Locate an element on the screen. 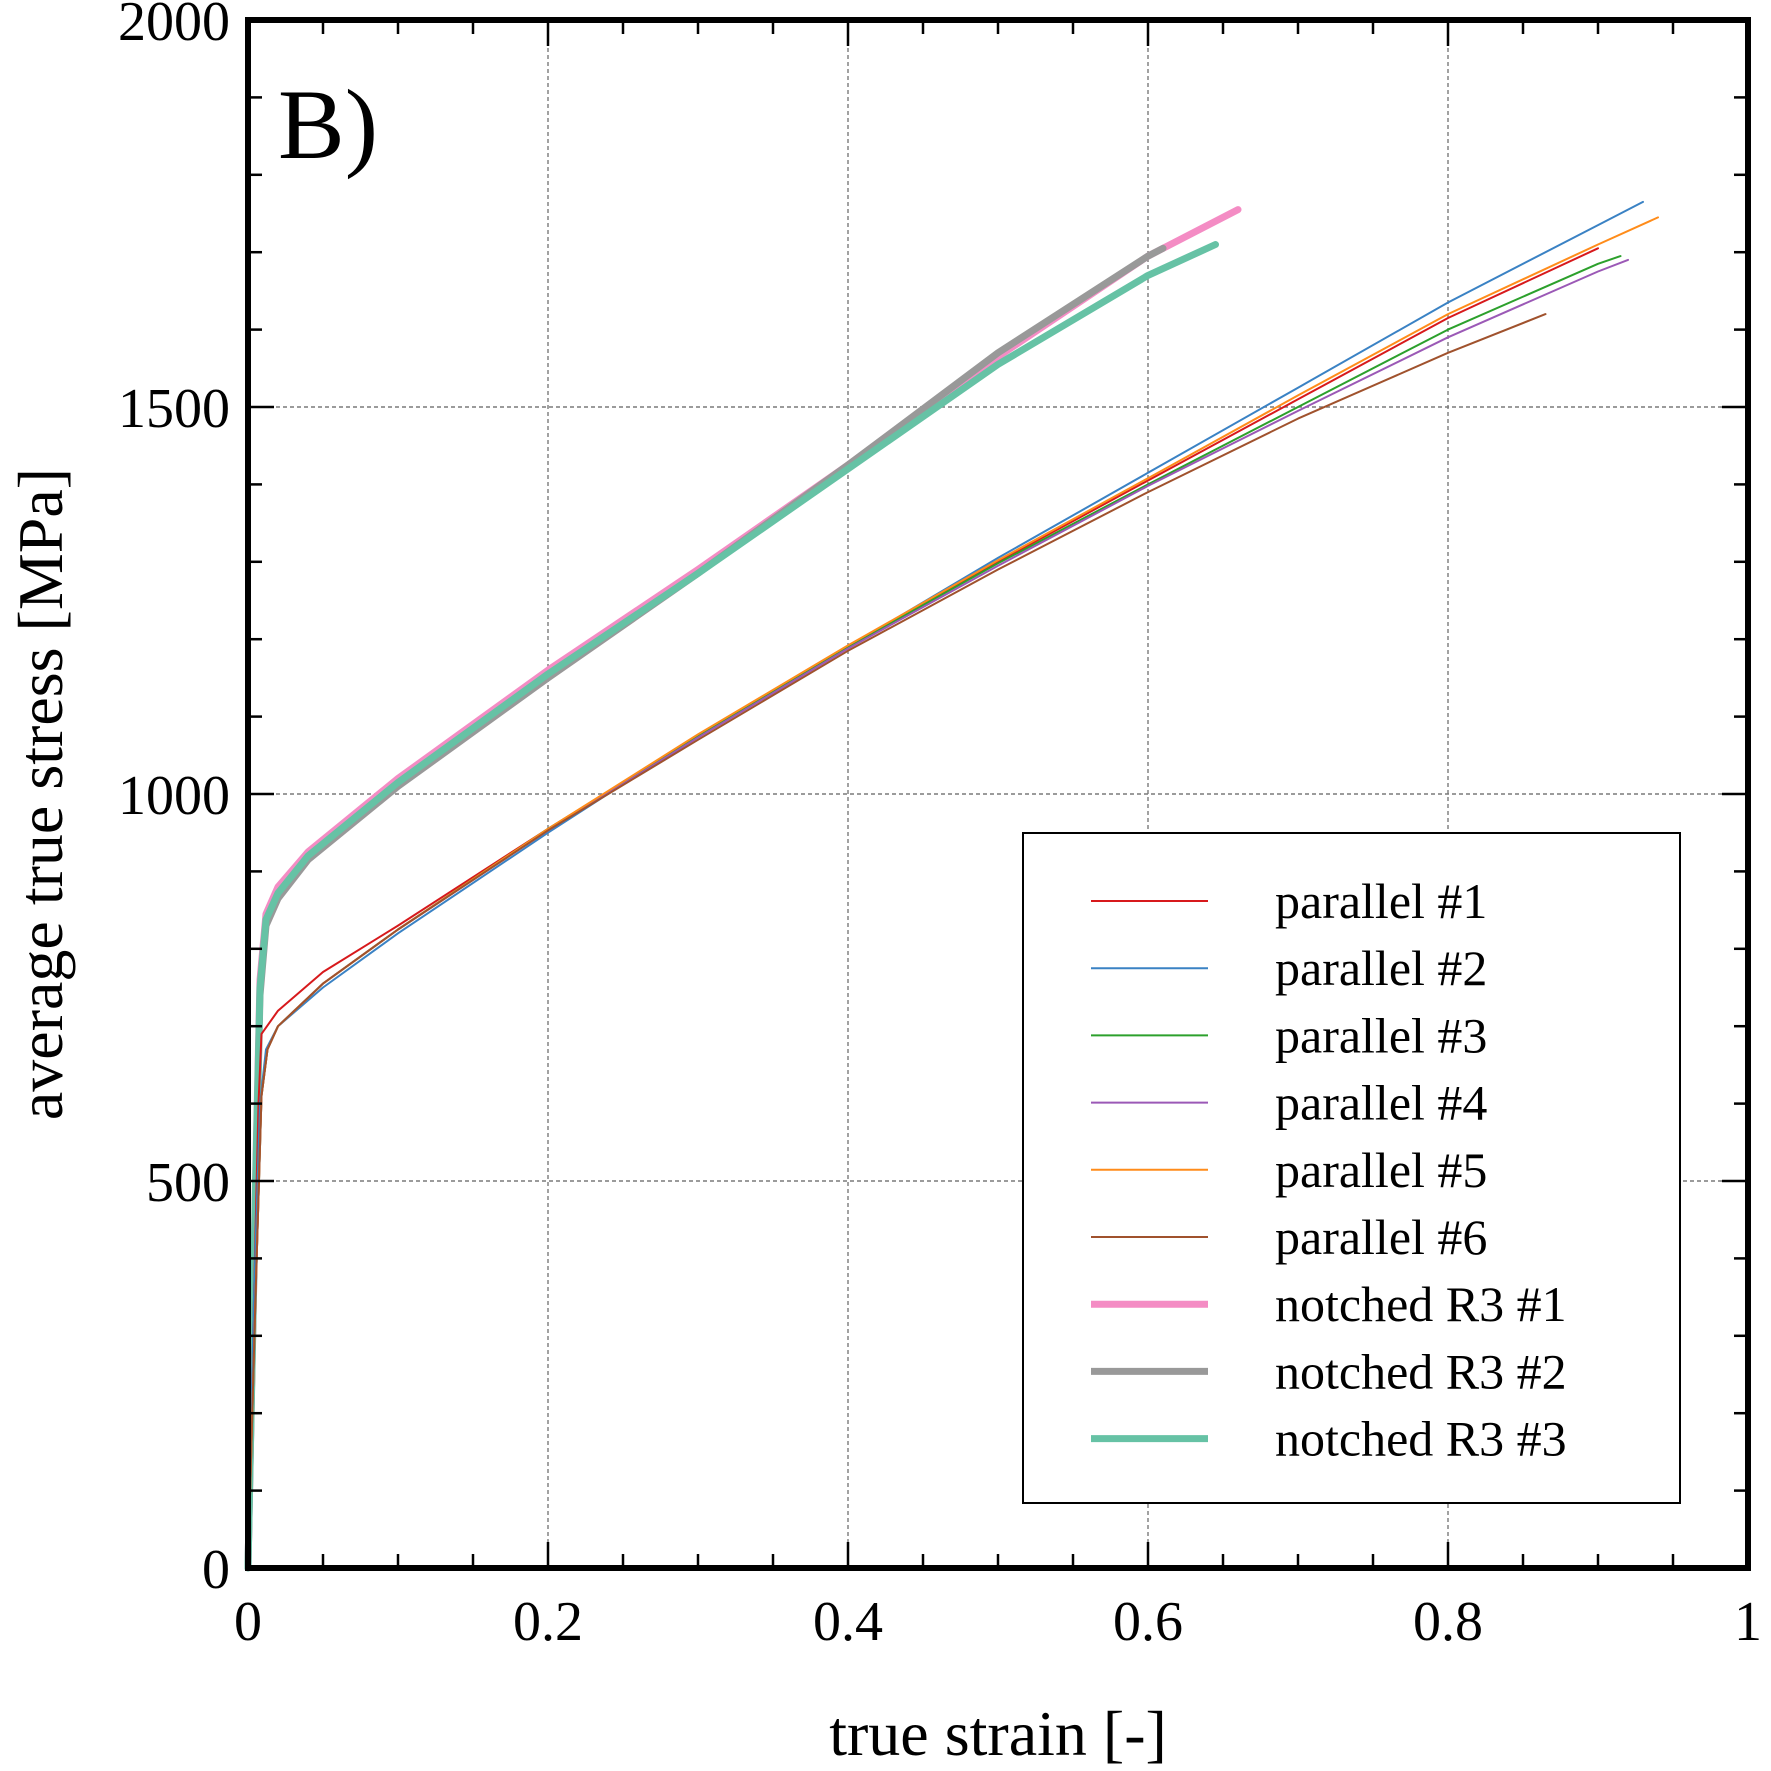  legend-label: parallel #1 is located at coordinates (1381, 901).